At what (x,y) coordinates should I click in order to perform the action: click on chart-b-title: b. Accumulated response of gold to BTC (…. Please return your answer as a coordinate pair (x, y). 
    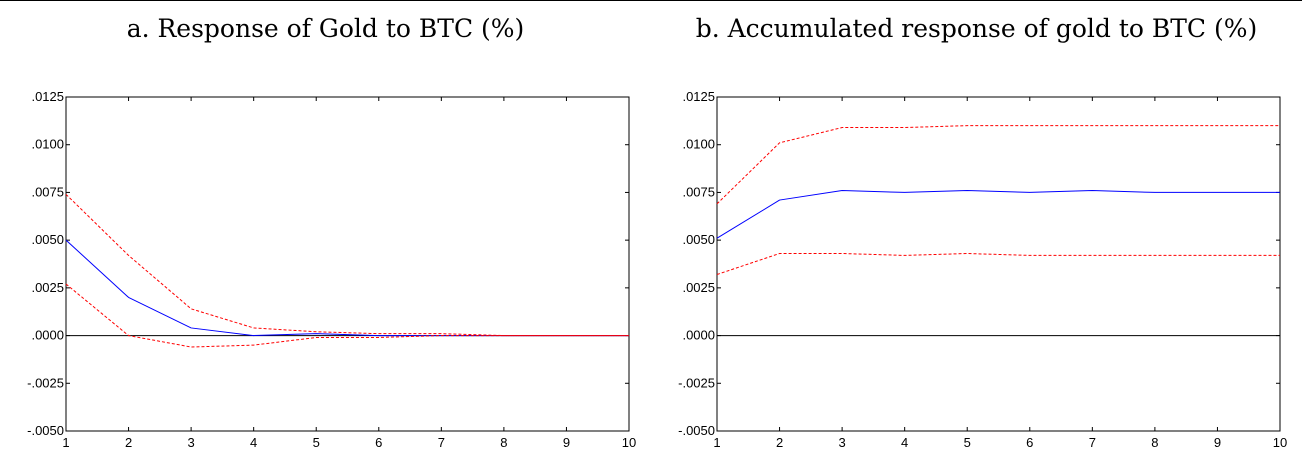
    Looking at the image, I should click on (976, 28).